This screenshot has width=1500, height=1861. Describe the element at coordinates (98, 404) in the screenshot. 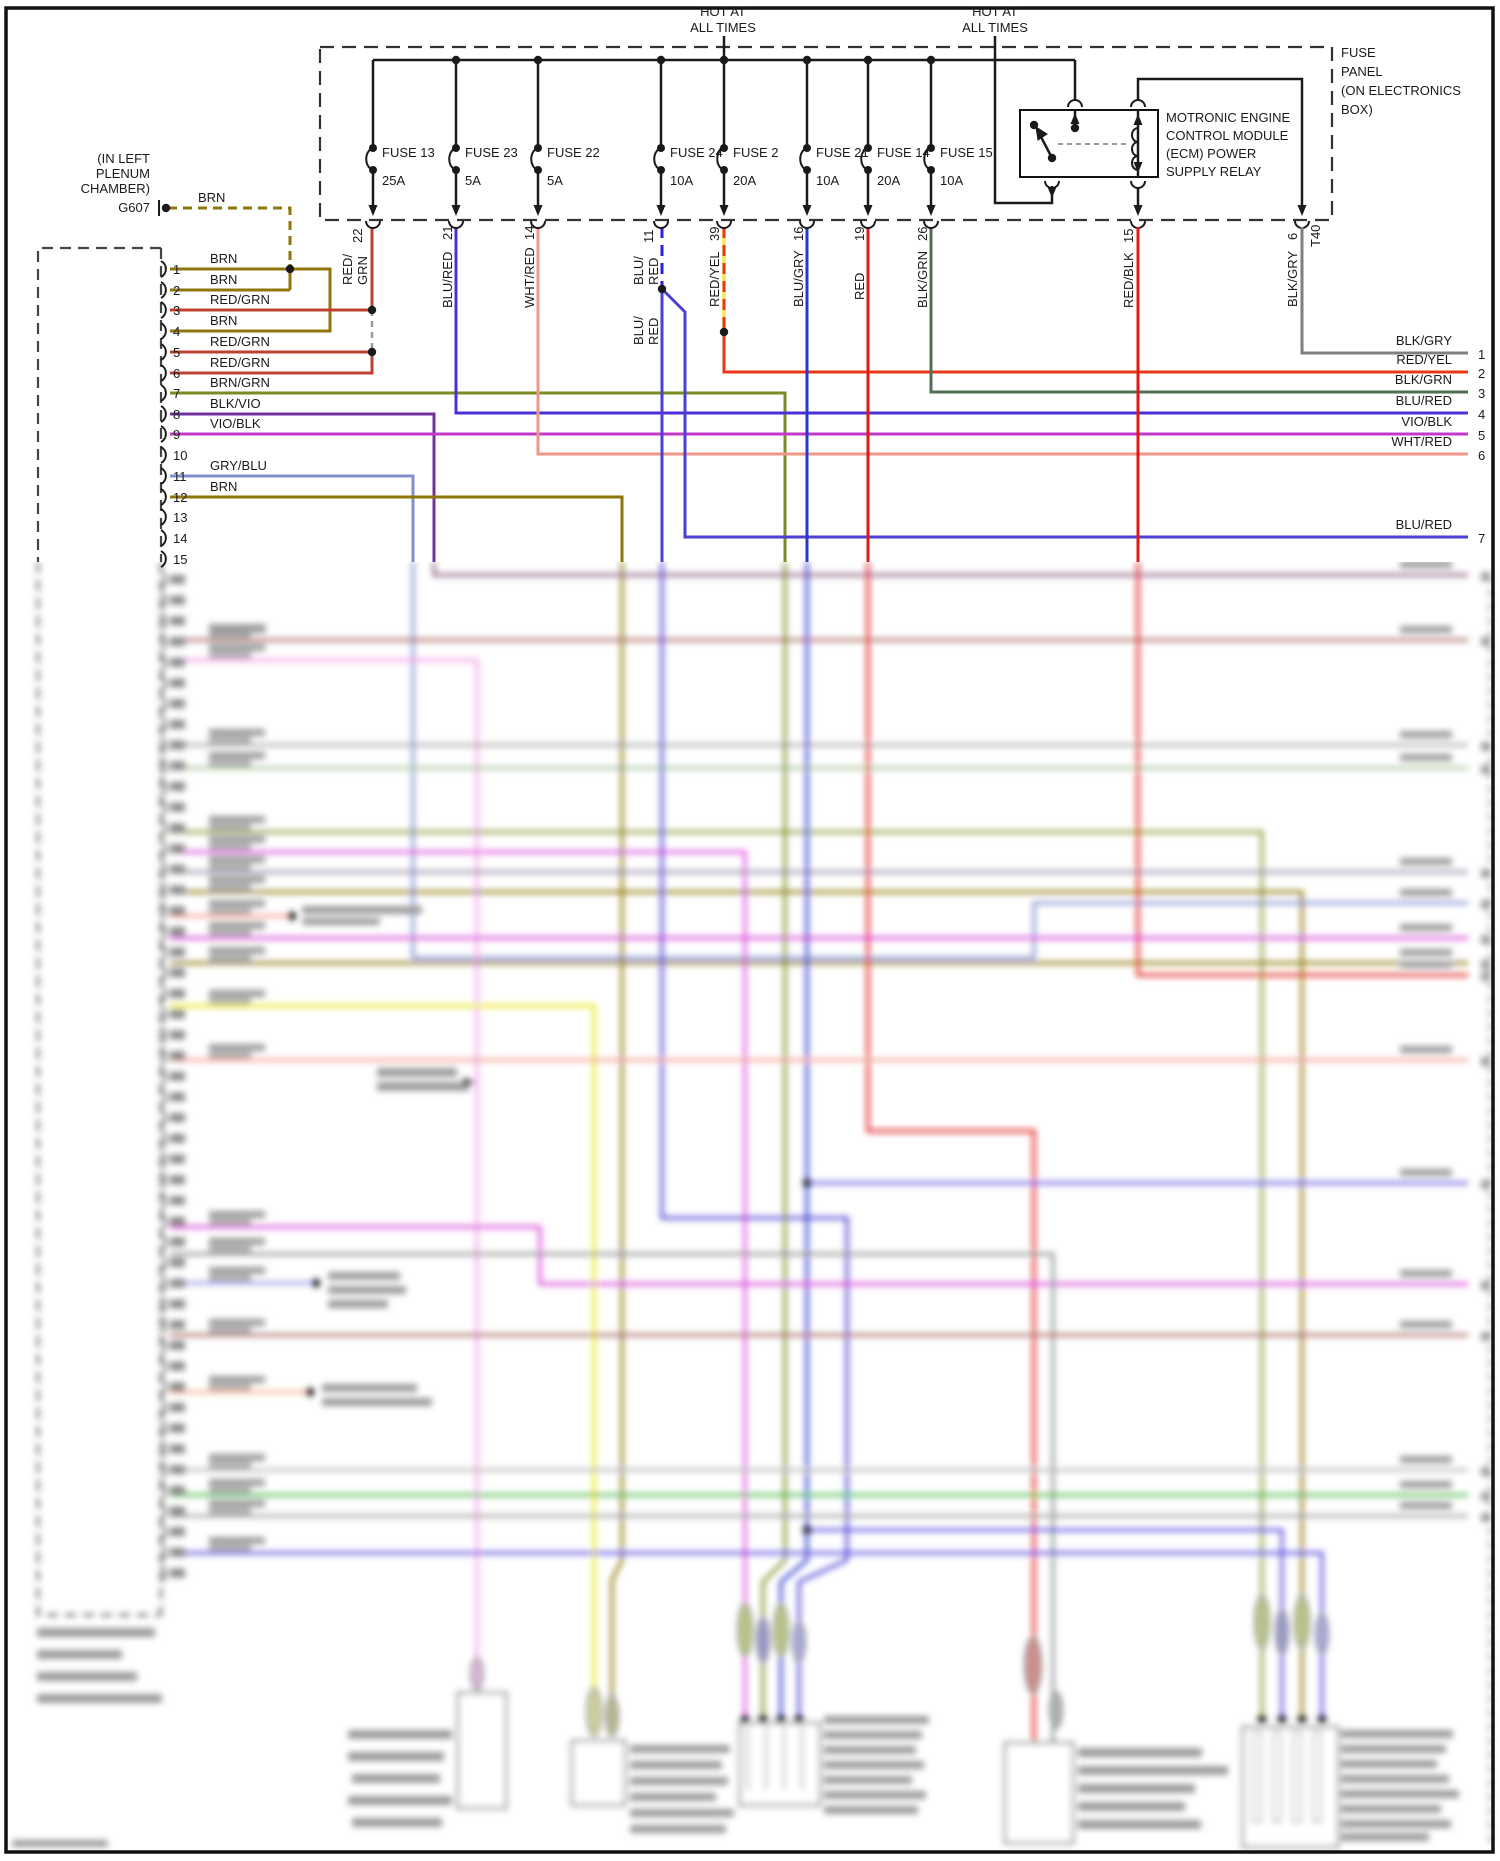

I see `ecm-connector-box` at that location.